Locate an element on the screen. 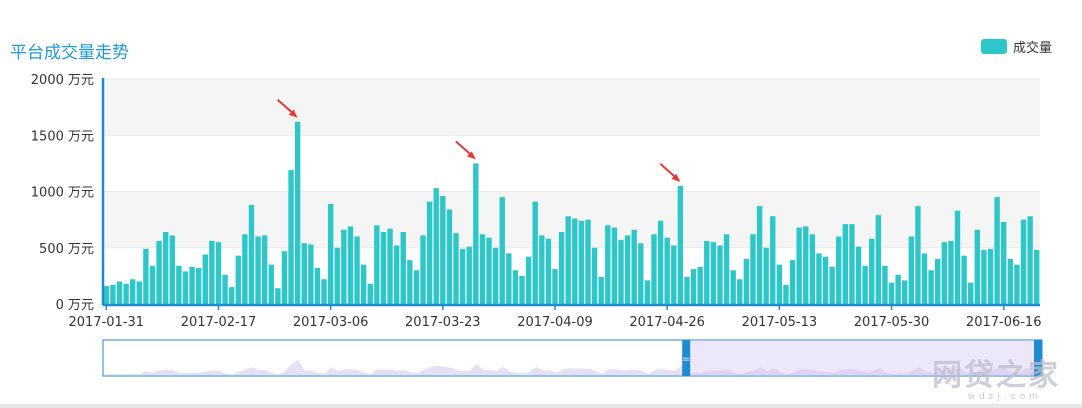 This screenshot has width=1082, height=408. legend-swatch is located at coordinates (993, 46).